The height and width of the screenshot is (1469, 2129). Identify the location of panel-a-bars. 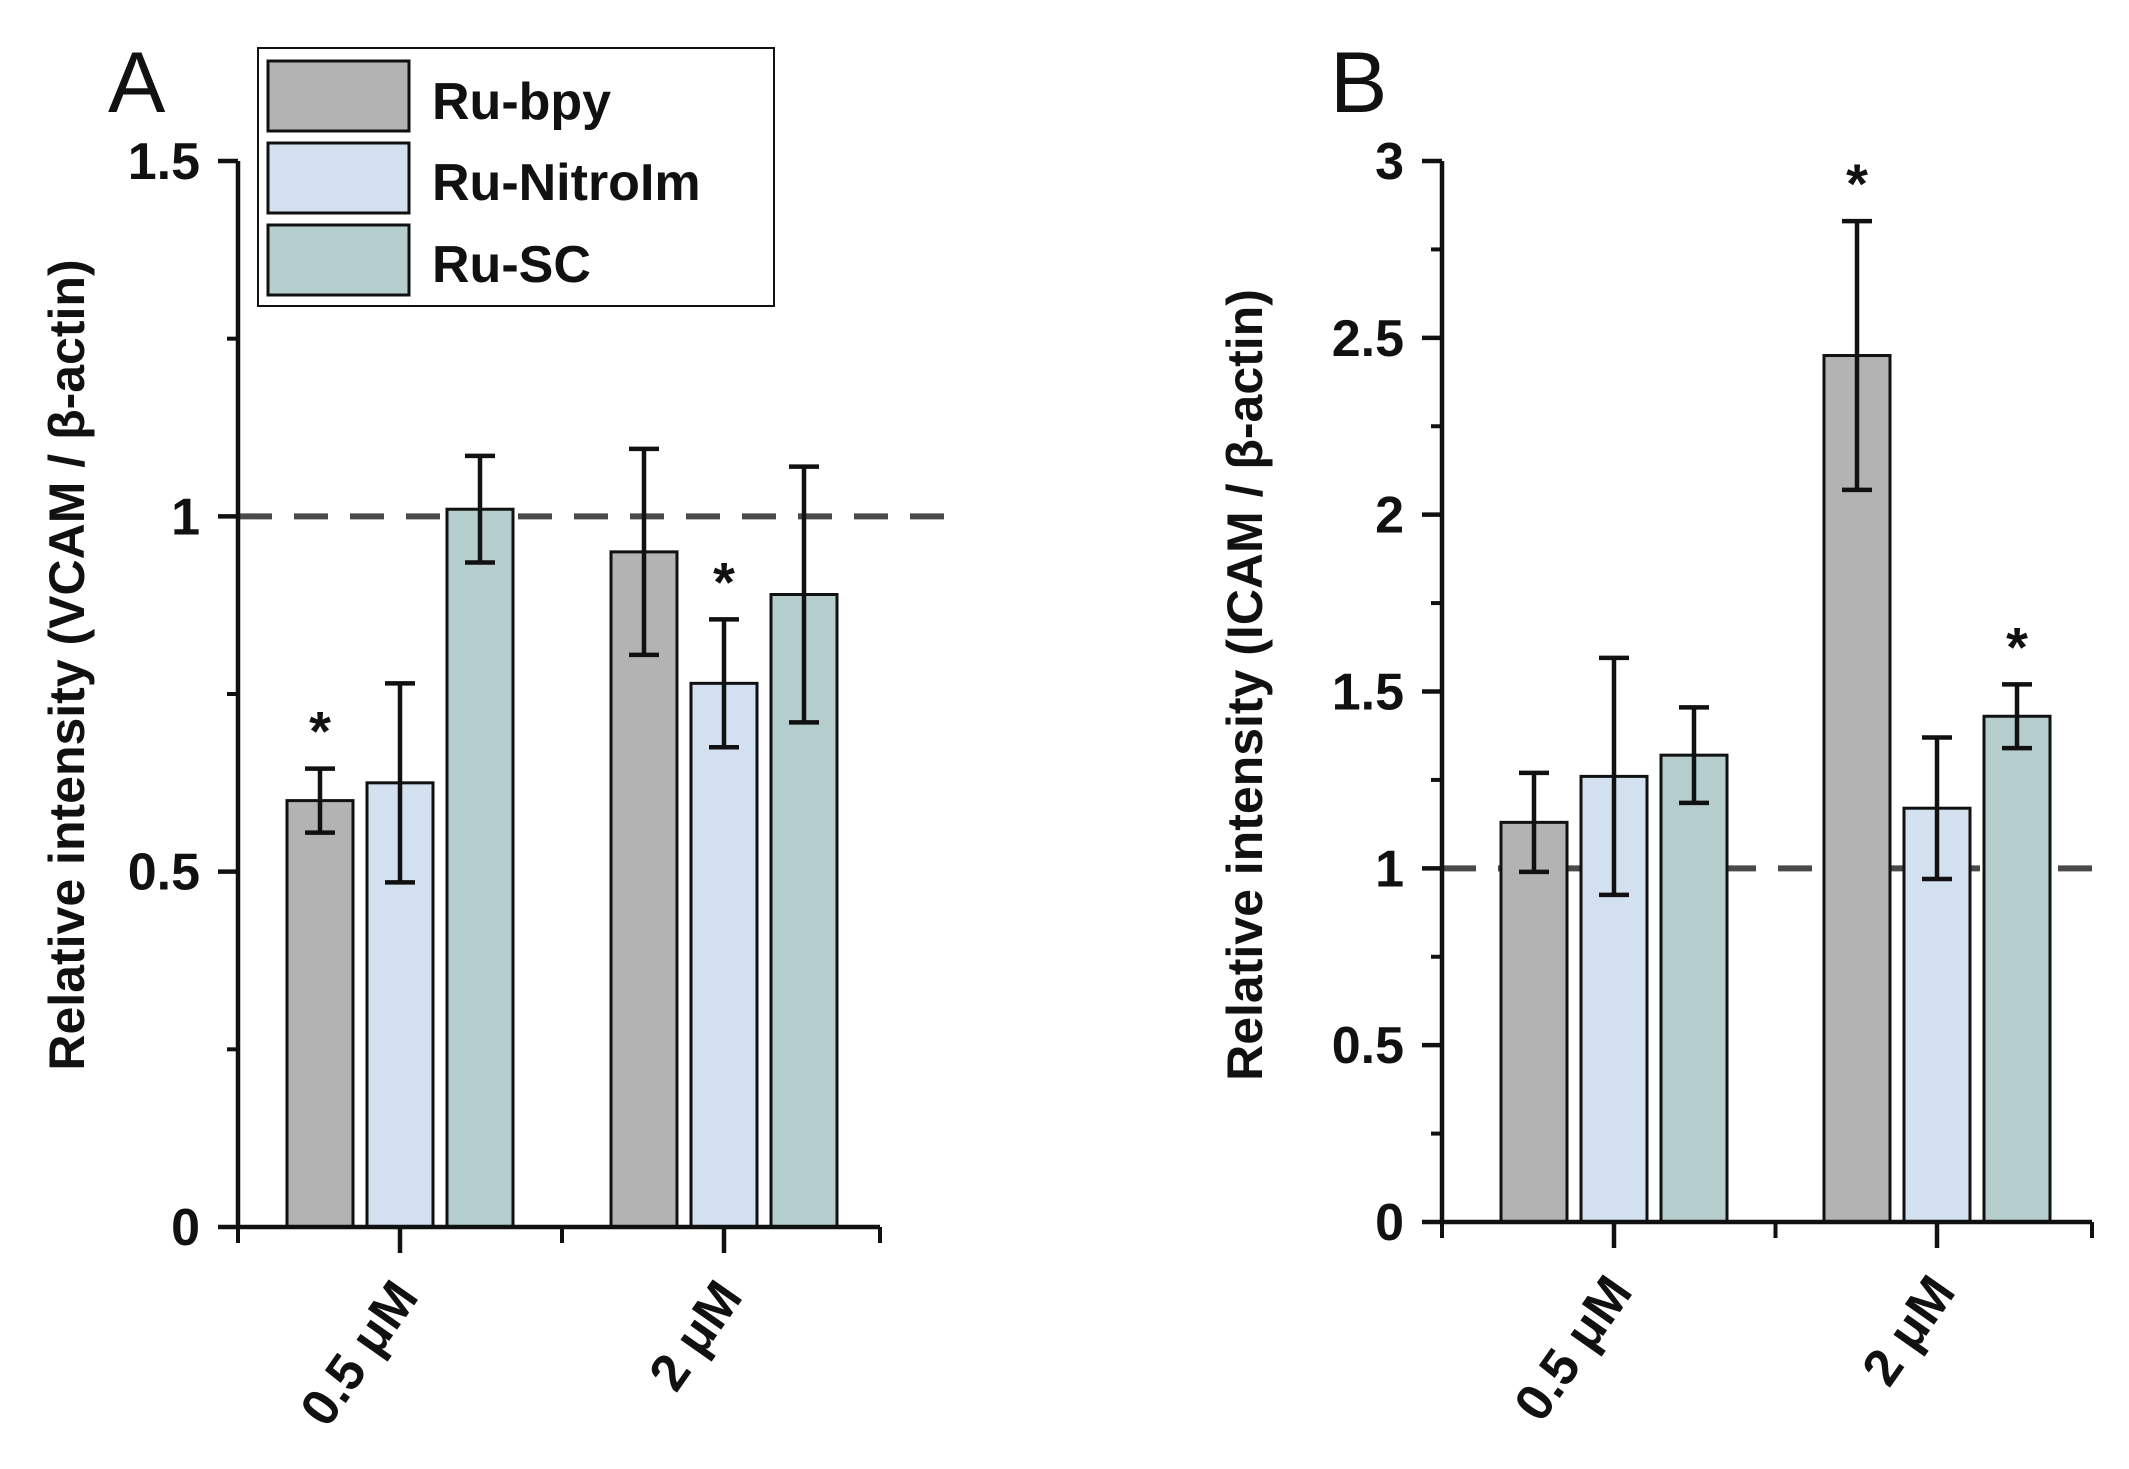
(562, 868).